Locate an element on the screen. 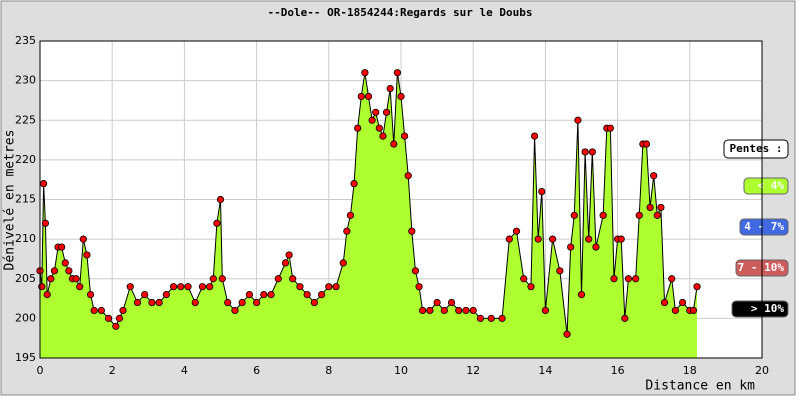 This screenshot has height=400, width=800. legend-label: < 4% is located at coordinates (771, 185).